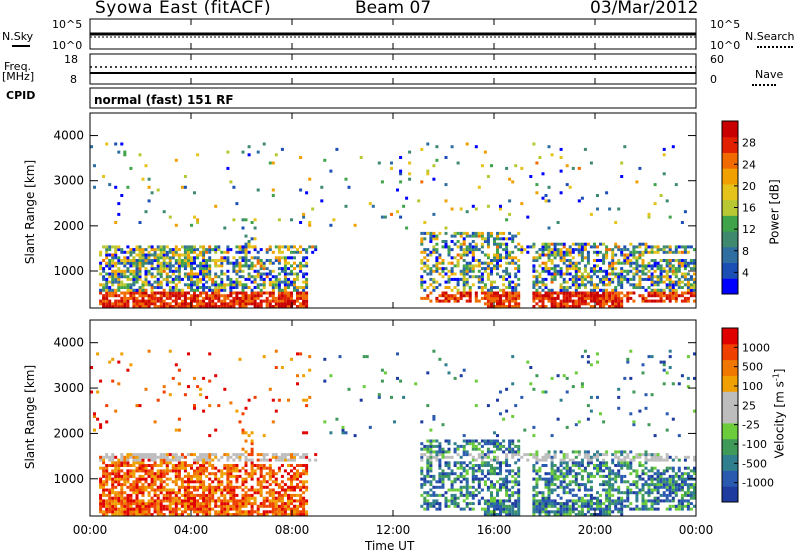 The height and width of the screenshot is (554, 800). Describe the element at coordinates (770, 36) in the screenshot. I see `nsearch-label: N.Search` at that location.